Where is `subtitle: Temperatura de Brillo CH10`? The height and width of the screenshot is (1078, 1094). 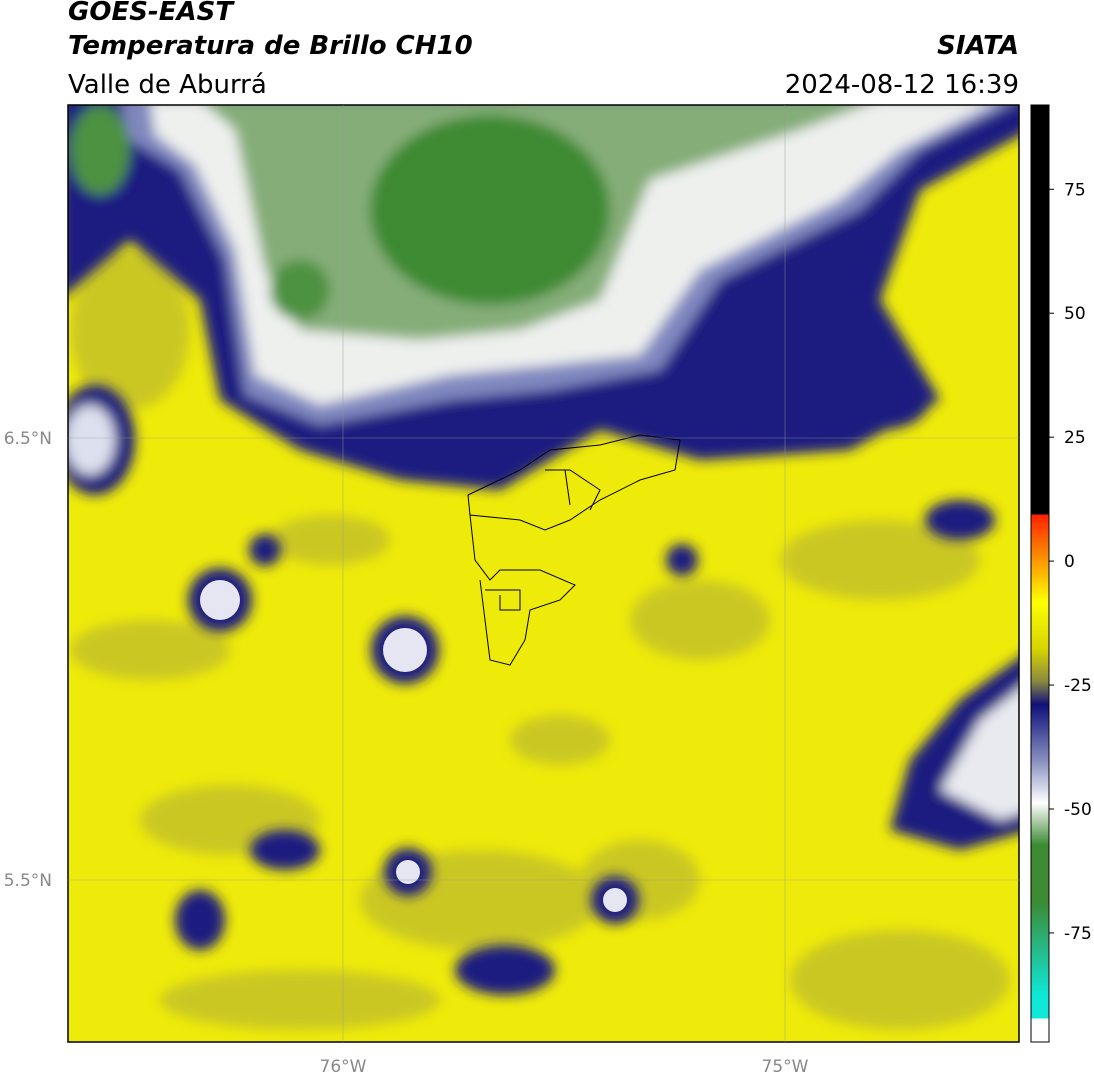
subtitle: Temperatura de Brillo CH10 is located at coordinates (270, 46).